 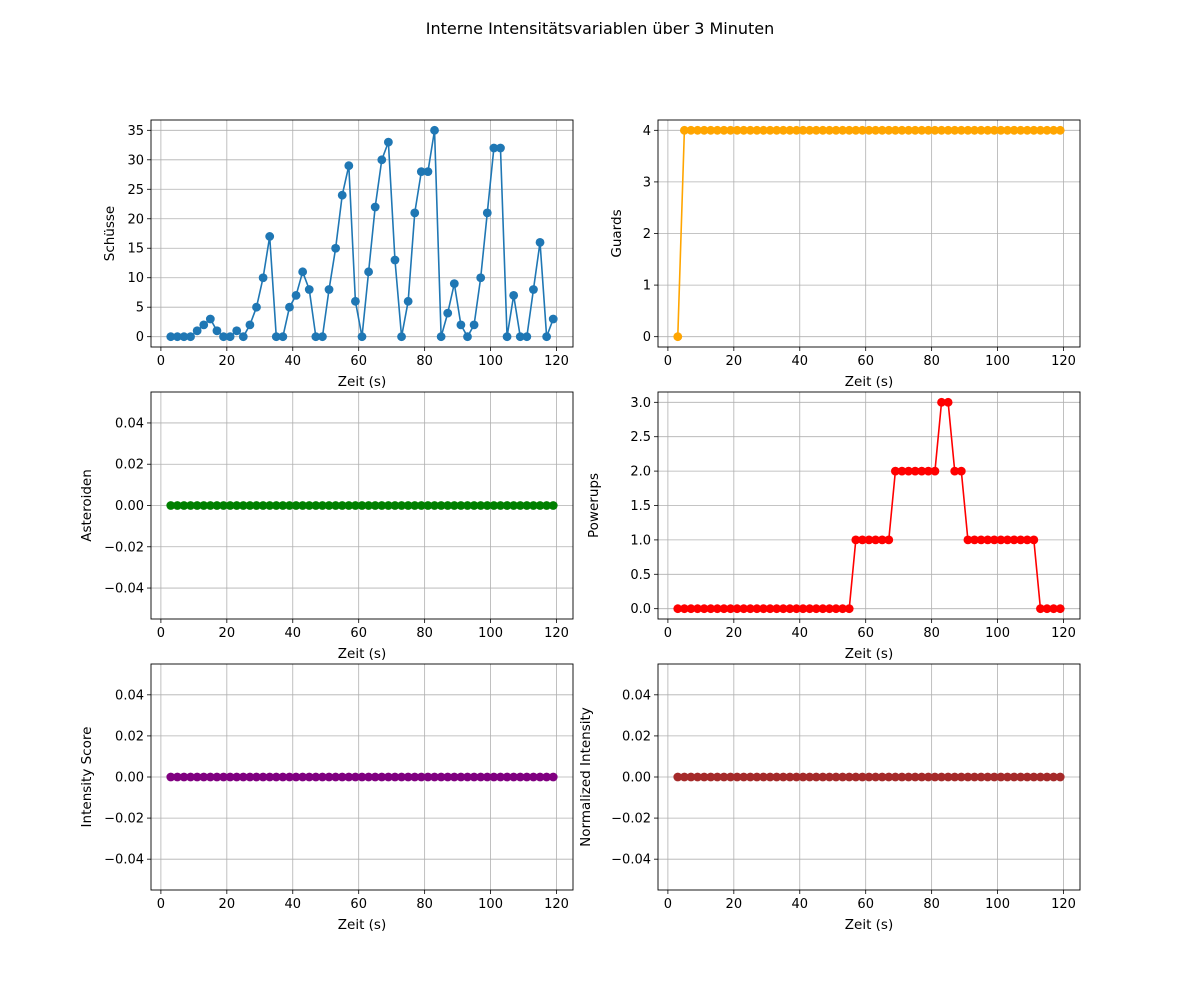 I want to click on y-tick-label: 2.5, so click(x=640, y=437).